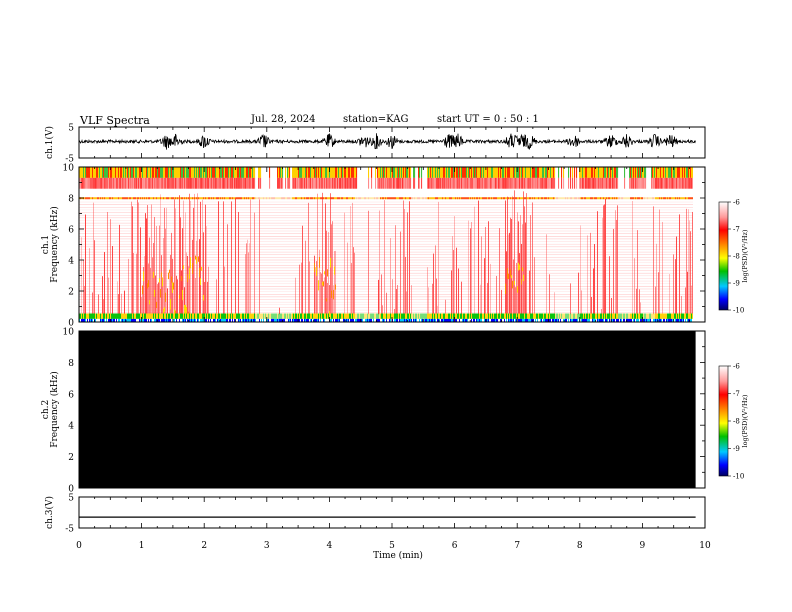 Image resolution: width=792 pixels, height=612 pixels. Describe the element at coordinates (142, 546) in the screenshot. I see `x-tick-label: 1` at that location.